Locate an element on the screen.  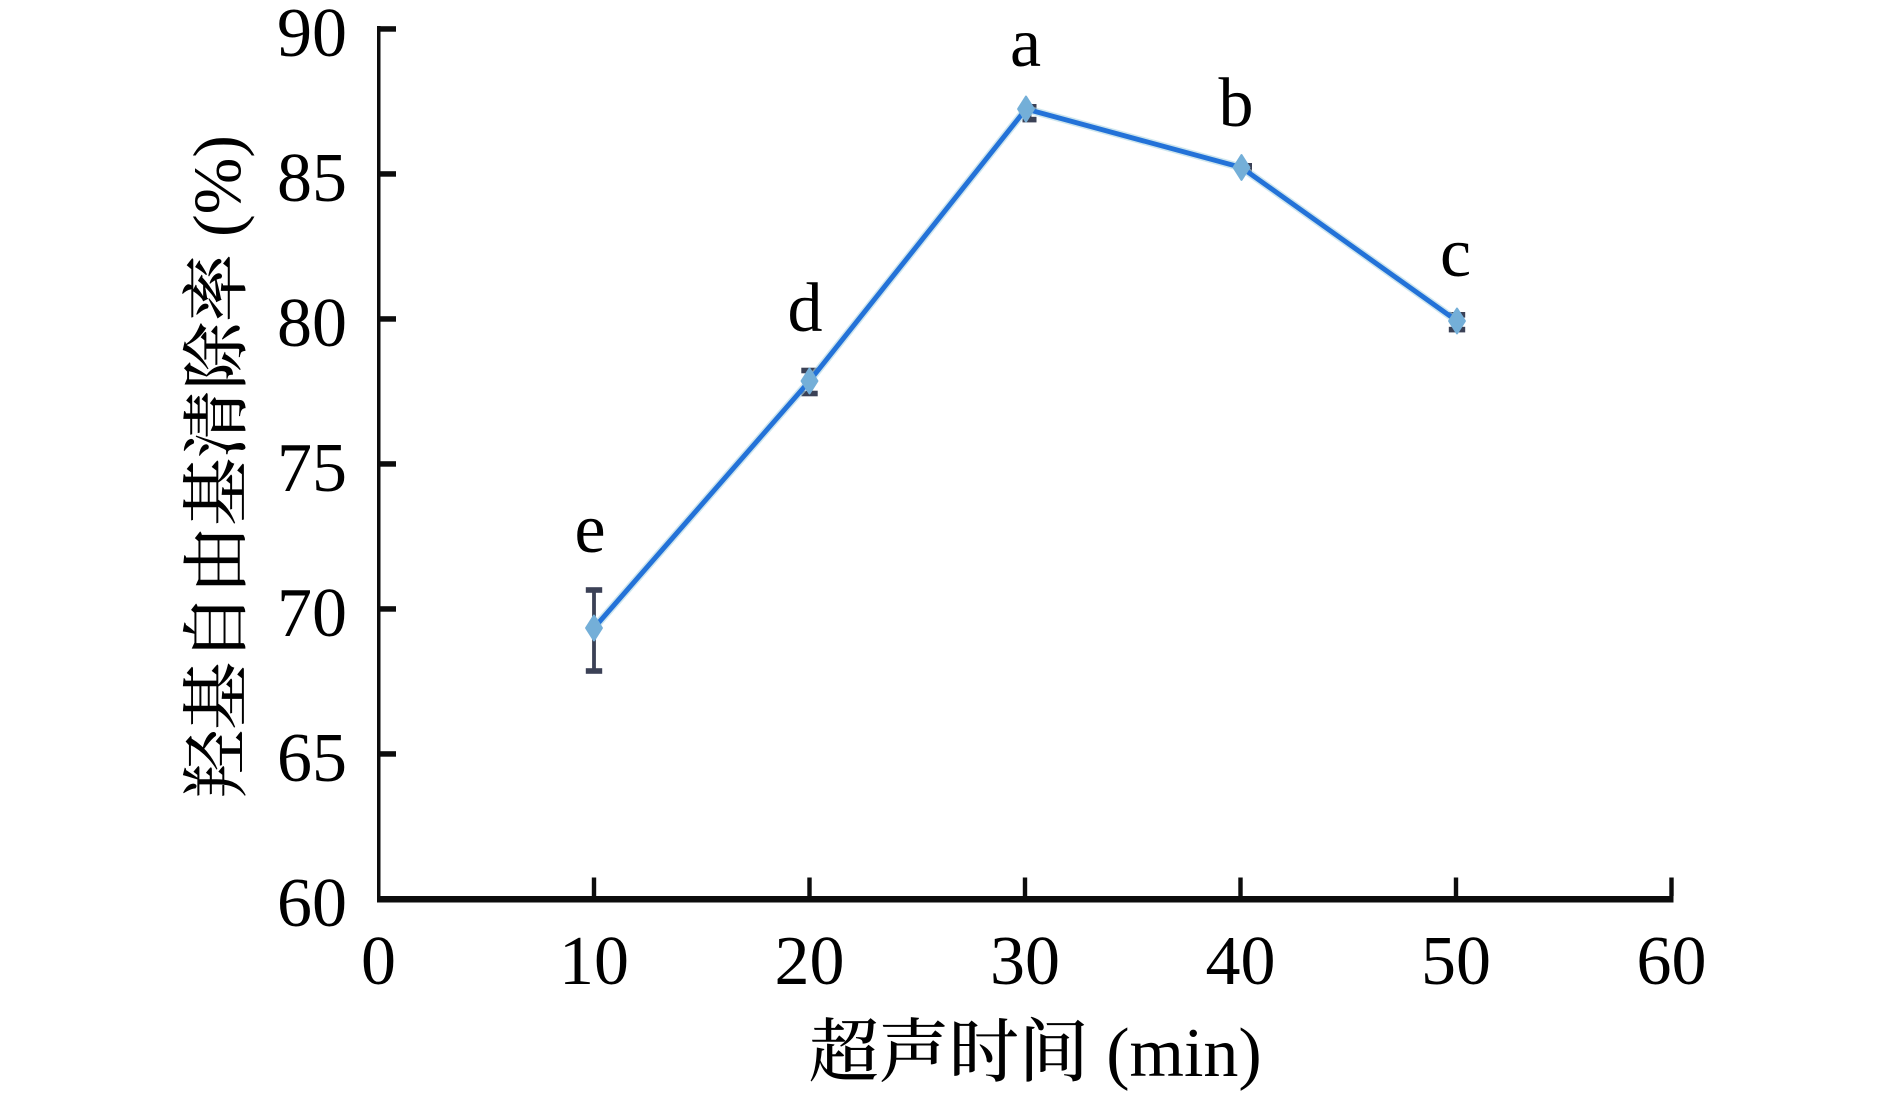
svg-text: 65 is located at coordinates (312, 758).